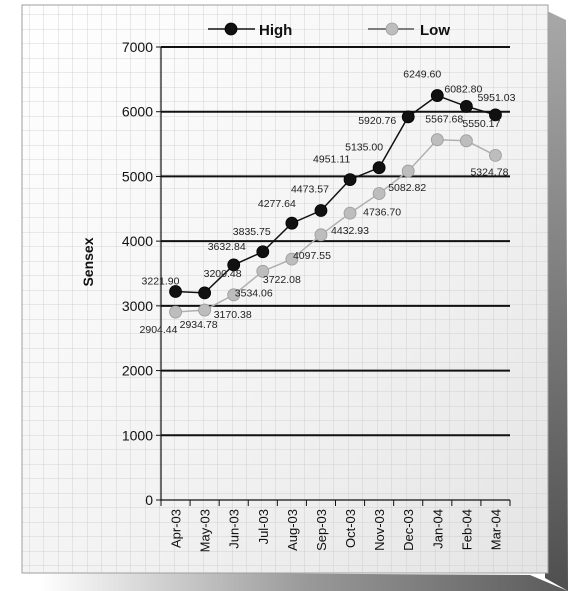 The height and width of the screenshot is (591, 568). Describe the element at coordinates (254, 293) in the screenshot. I see `data-label-low: 3534.06` at that location.